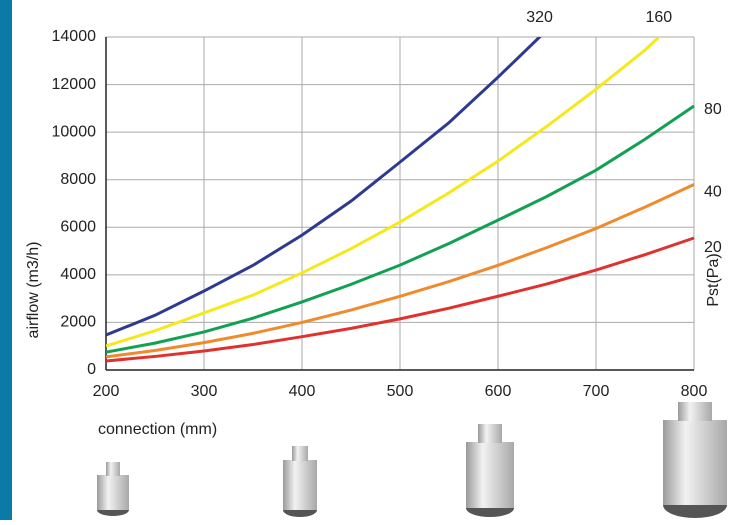 This screenshot has width=736, height=525. Describe the element at coordinates (713, 247) in the screenshot. I see `series-label: 20` at that location.